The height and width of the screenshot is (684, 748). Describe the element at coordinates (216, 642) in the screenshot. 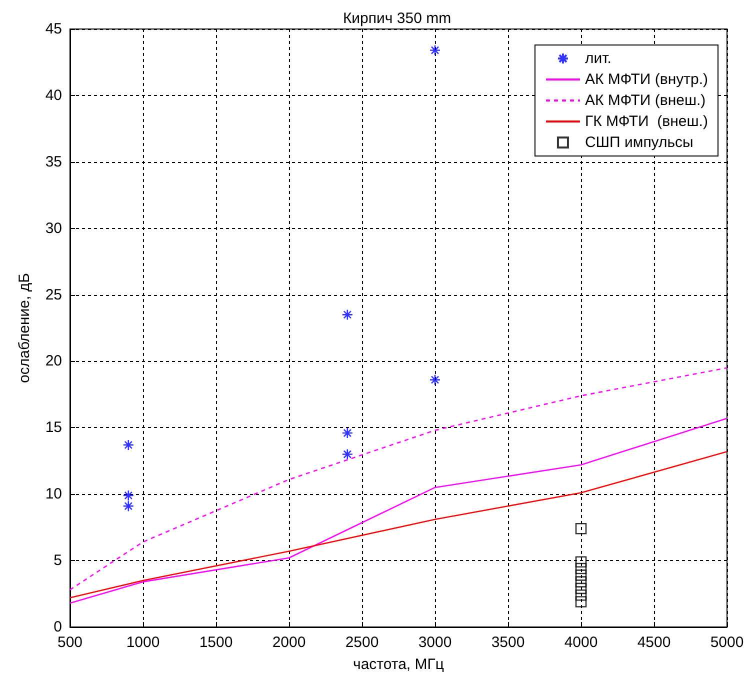

I see `x-tick-label: 1500` at that location.